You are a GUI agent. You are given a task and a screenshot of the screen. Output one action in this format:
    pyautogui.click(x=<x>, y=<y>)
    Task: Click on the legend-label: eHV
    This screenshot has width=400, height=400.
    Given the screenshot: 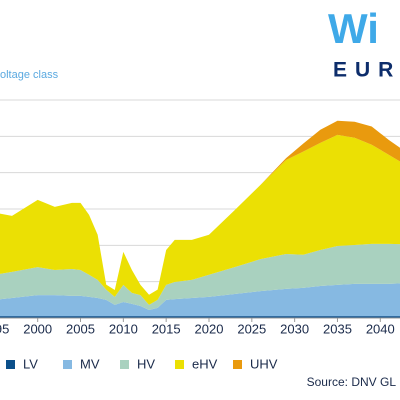 What is the action you would take?
    pyautogui.click(x=205, y=363)
    